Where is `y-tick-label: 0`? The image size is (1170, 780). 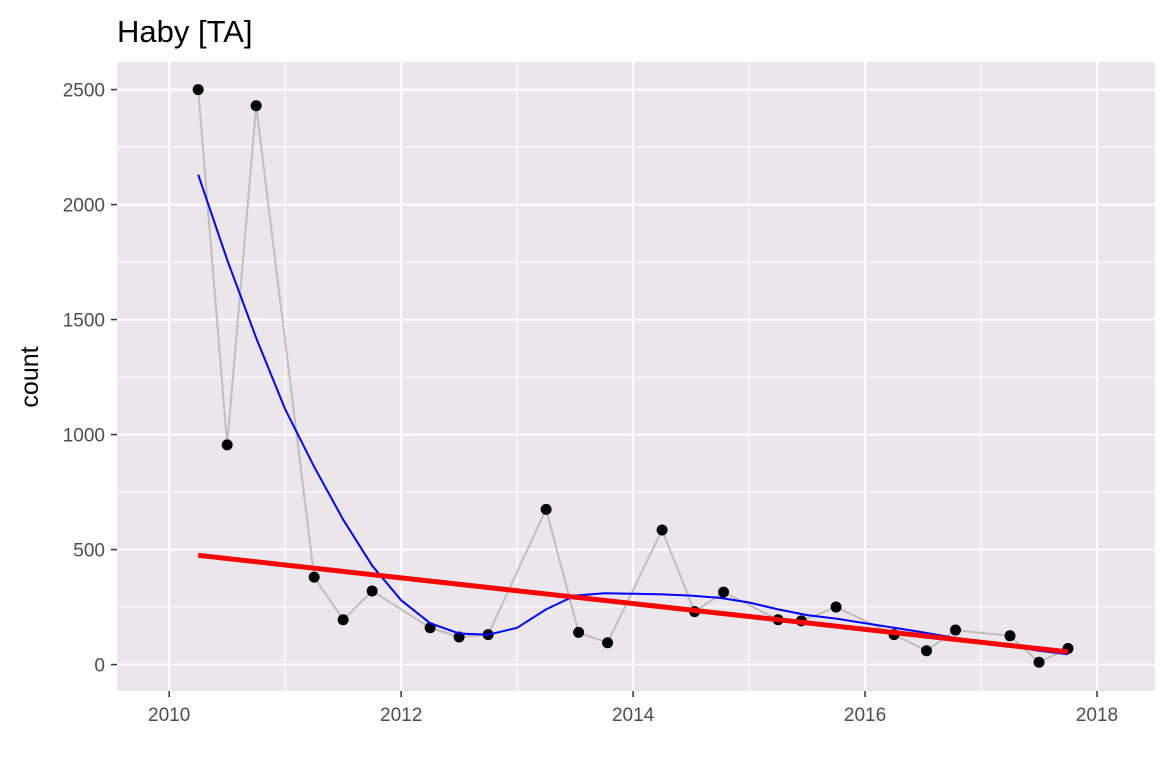 y-tick-label: 0 is located at coordinates (99, 666).